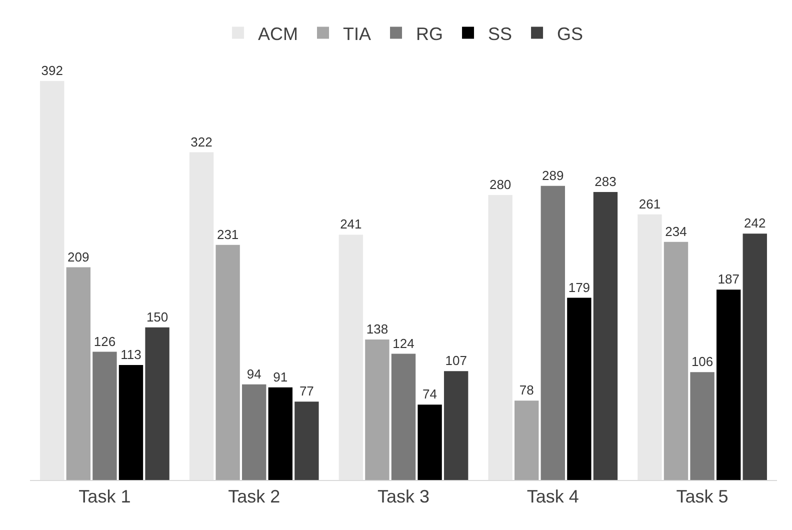 This screenshot has height=530, width=792. Describe the element at coordinates (403, 496) in the screenshot. I see `x-tick-label: Task 3` at that location.